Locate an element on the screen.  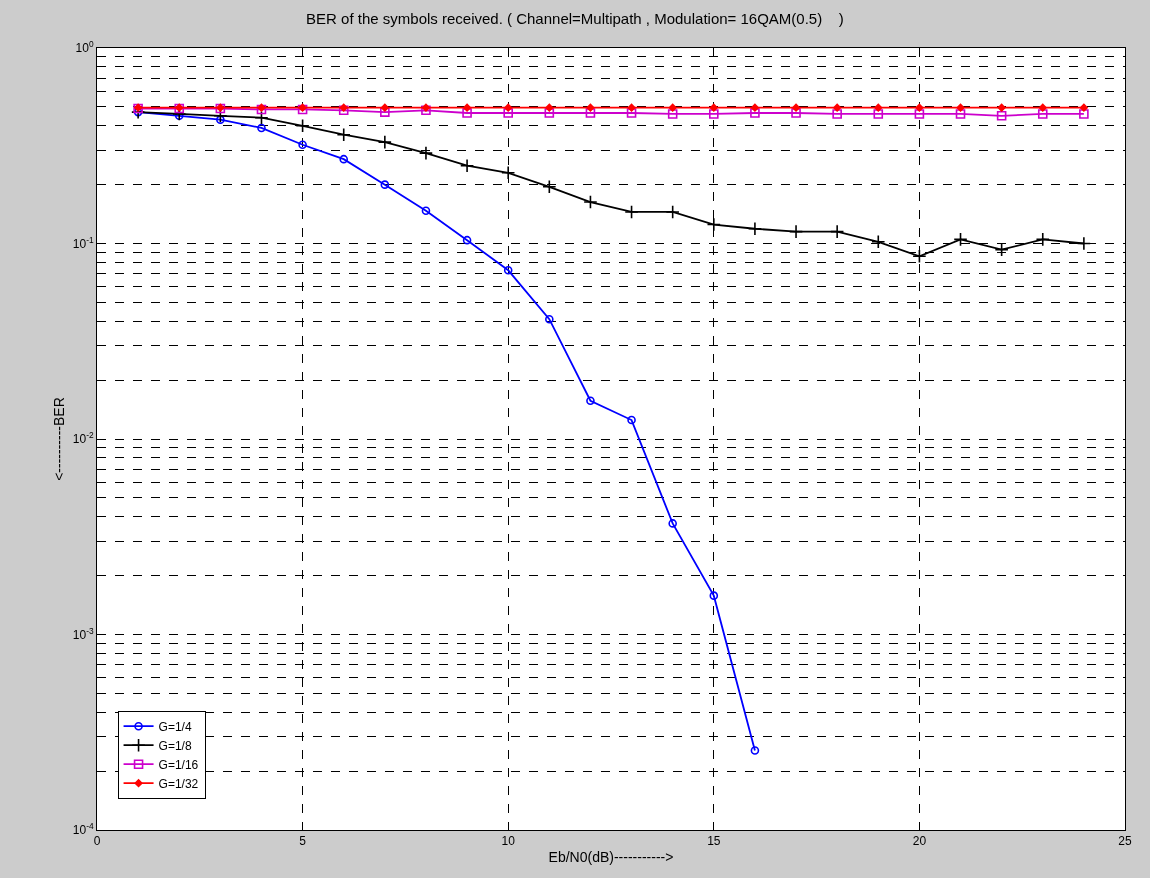
y-axis-title: <----------BER is located at coordinates (59, 439).